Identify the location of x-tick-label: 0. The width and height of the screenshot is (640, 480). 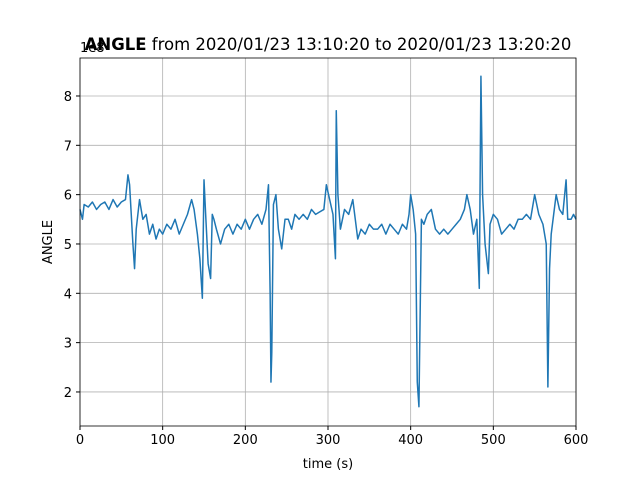
(80, 440).